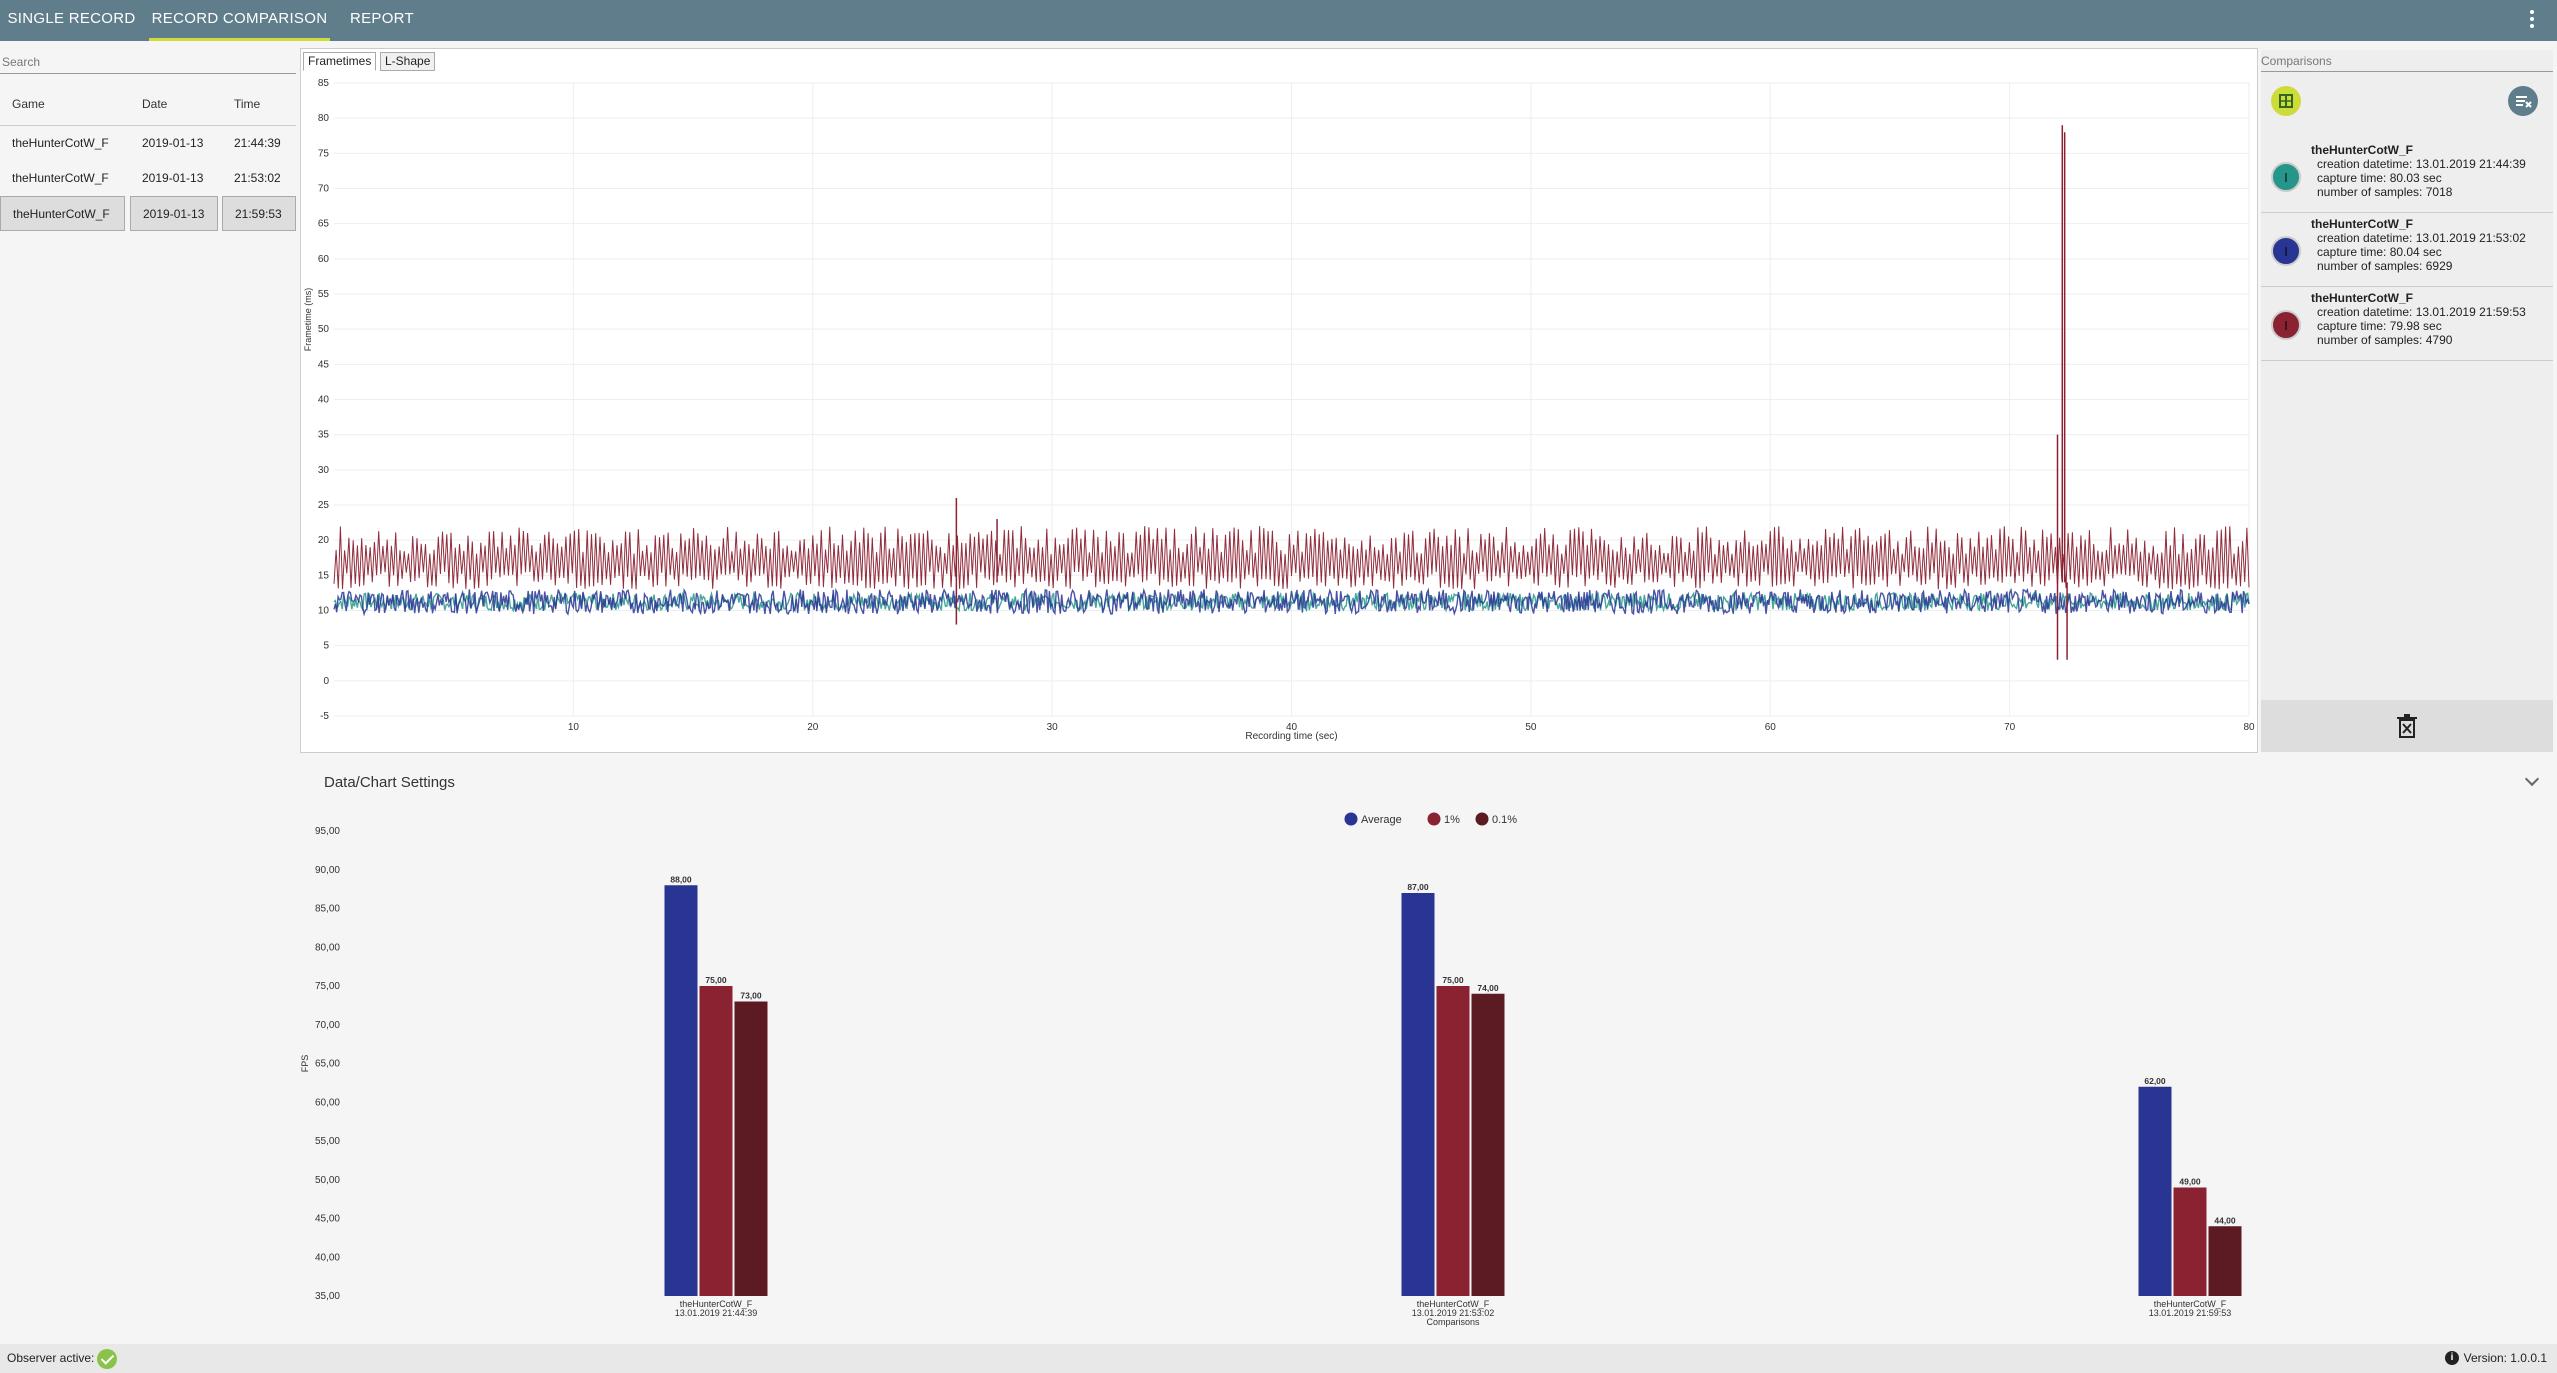 Image resolution: width=2557 pixels, height=1373 pixels. Describe the element at coordinates (324, 189) in the screenshot. I see `y-tick-label: 70` at that location.